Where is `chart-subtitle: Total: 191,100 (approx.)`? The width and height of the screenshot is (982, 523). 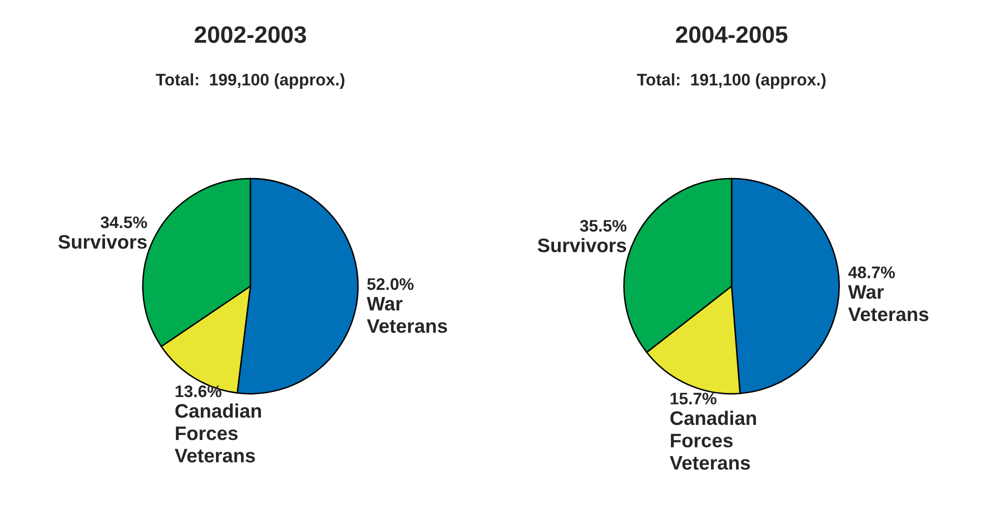
chart-subtitle: Total: 191,100 (approx.) is located at coordinates (731, 81).